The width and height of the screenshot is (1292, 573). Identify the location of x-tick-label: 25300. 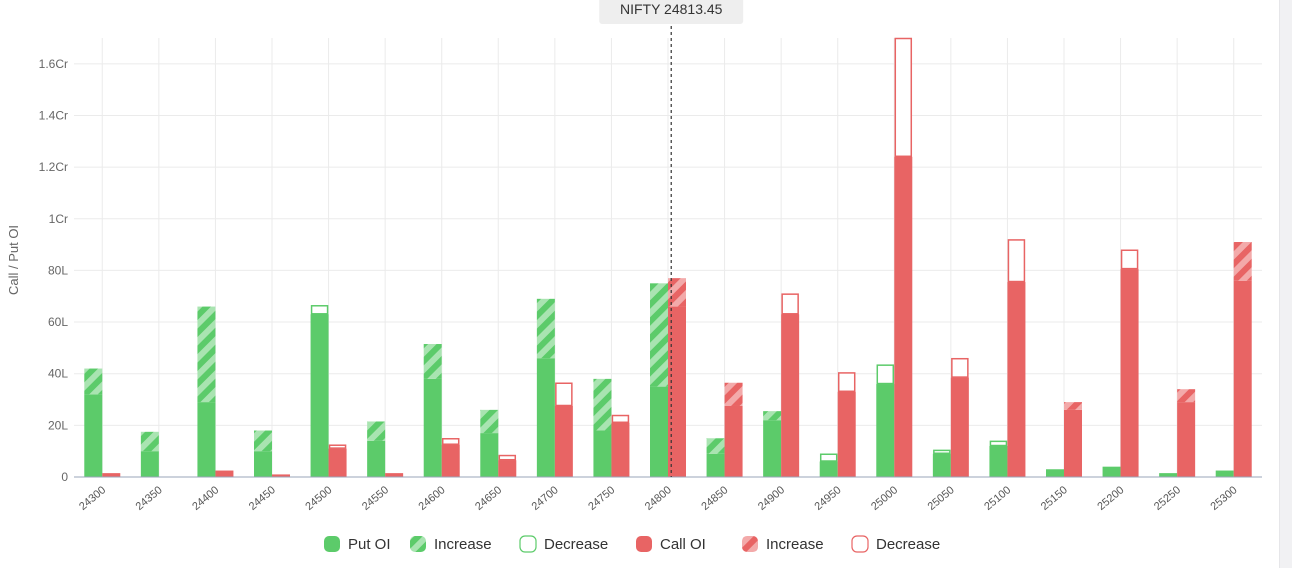
(1223, 498).